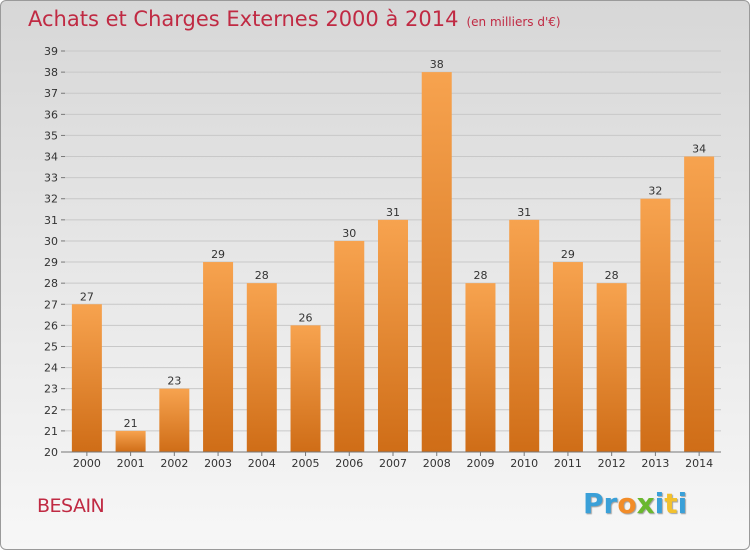 The width and height of the screenshot is (750, 550). Describe the element at coordinates (51, 431) in the screenshot. I see `y-tick-label: 21` at that location.